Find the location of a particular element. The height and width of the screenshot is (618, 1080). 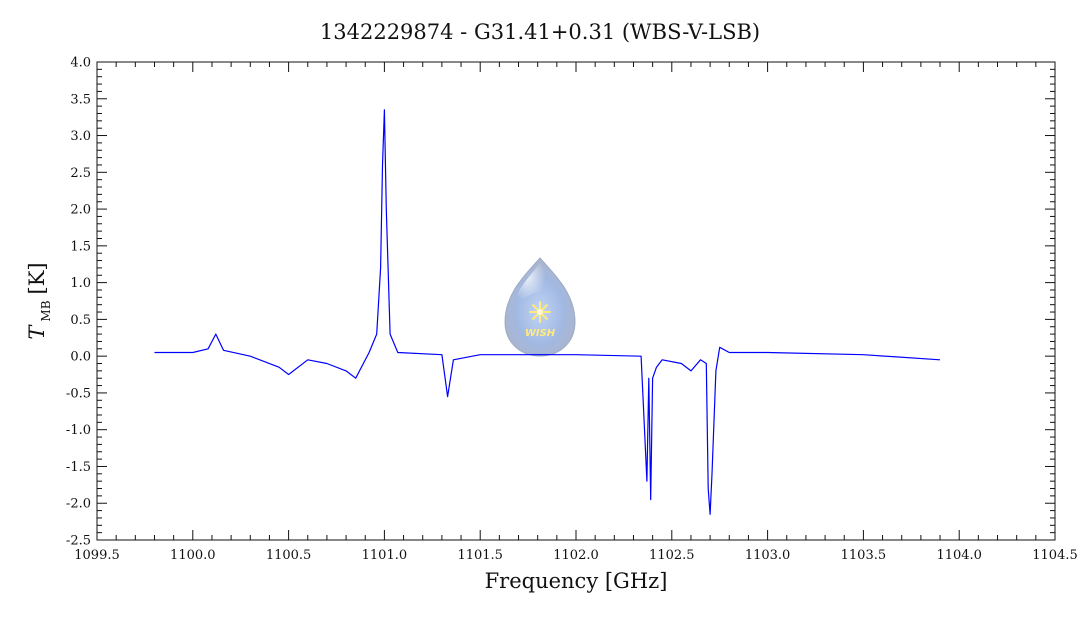

y-axis-unit: [K] is located at coordinates (37, 278).